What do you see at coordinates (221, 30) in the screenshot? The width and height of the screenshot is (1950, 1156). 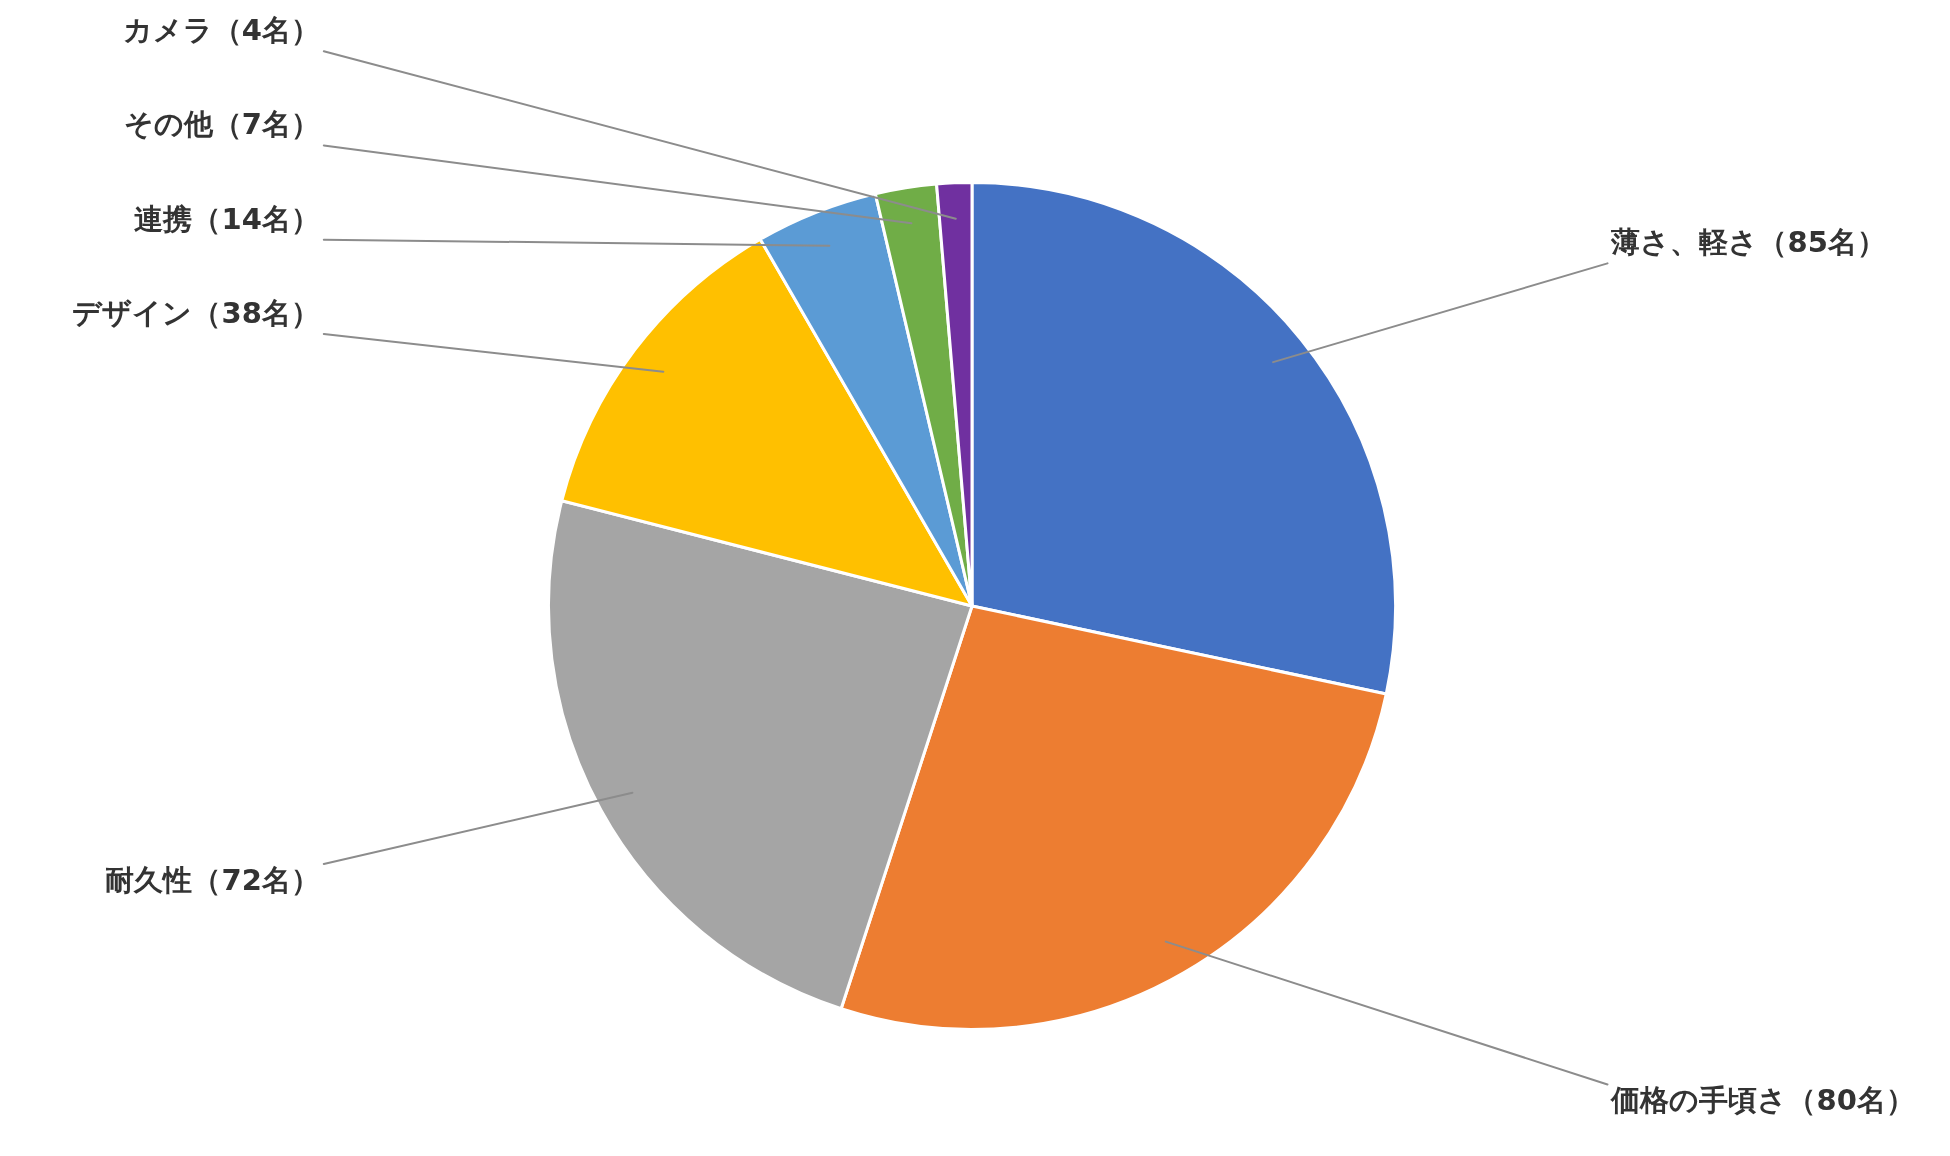 I see `slice-label: カメラ（4名）` at bounding box center [221, 30].